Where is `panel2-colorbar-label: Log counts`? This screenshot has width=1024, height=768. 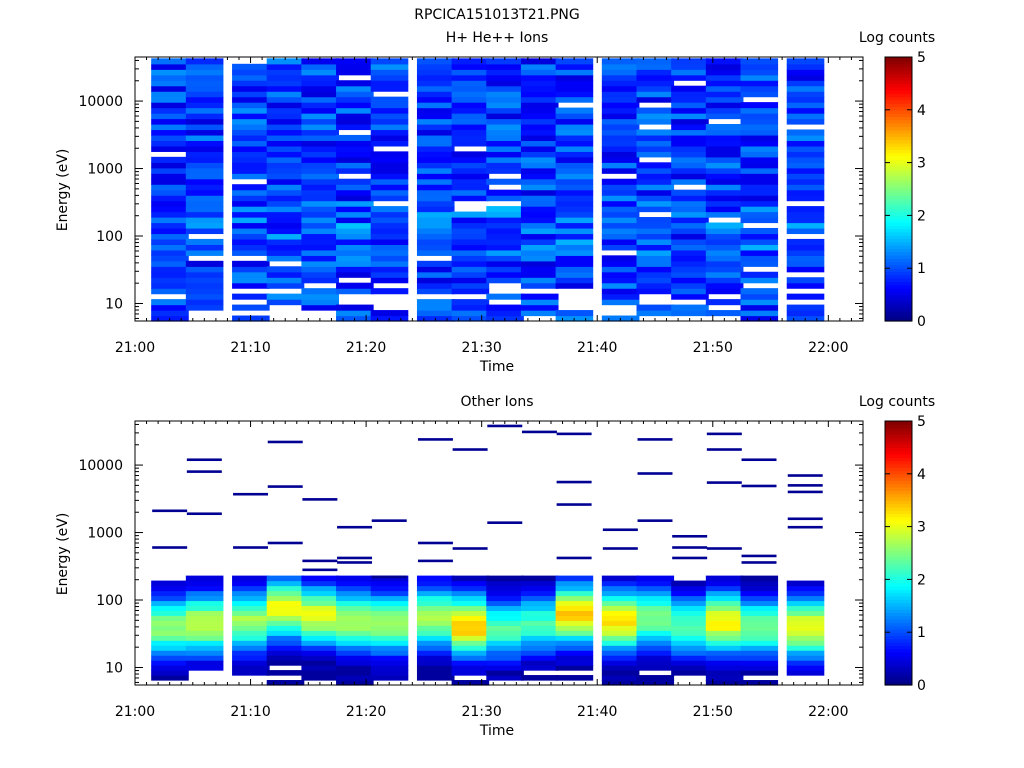 panel2-colorbar-label: Log counts is located at coordinates (897, 402).